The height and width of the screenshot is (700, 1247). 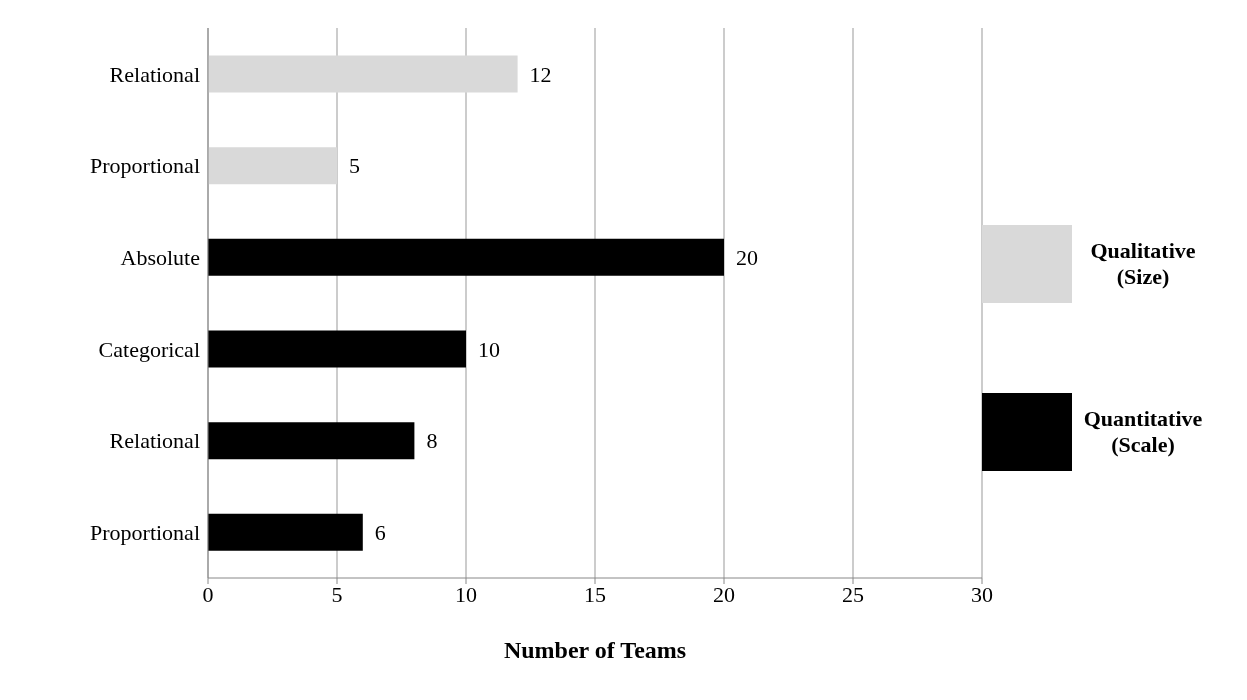 I want to click on x-tick-label: 0, so click(x=208, y=594).